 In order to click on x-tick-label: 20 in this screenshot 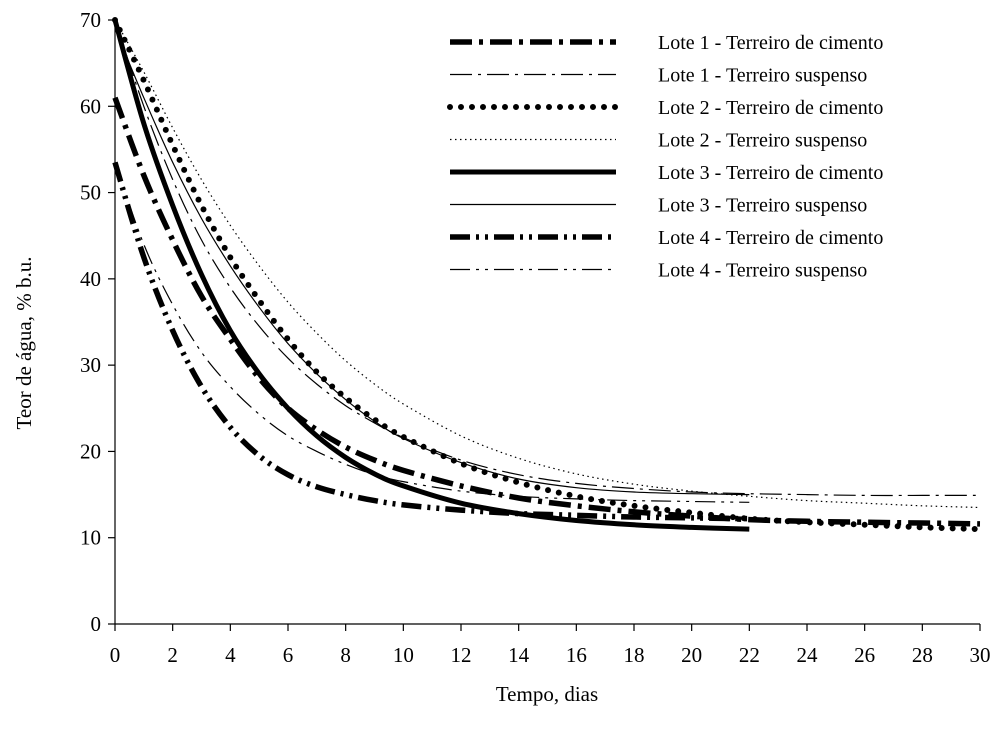, I will do `click(691, 655)`.